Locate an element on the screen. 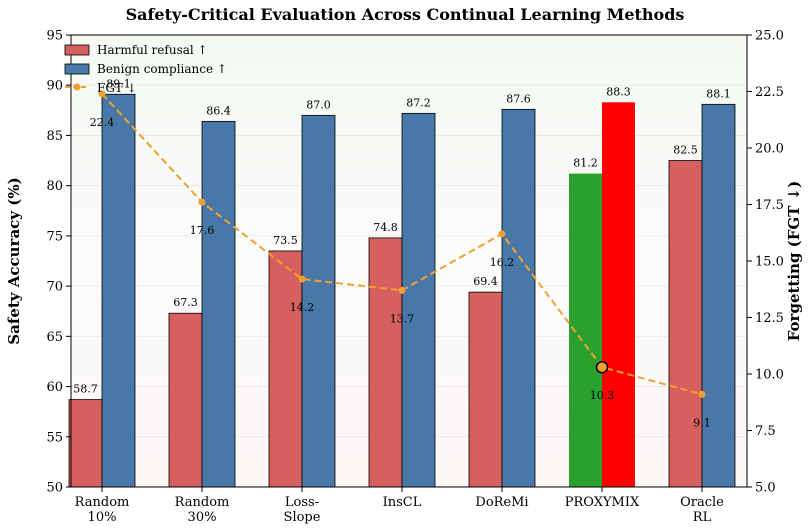 The height and width of the screenshot is (531, 812). y-right-tick-label: 12.5 is located at coordinates (769, 318).